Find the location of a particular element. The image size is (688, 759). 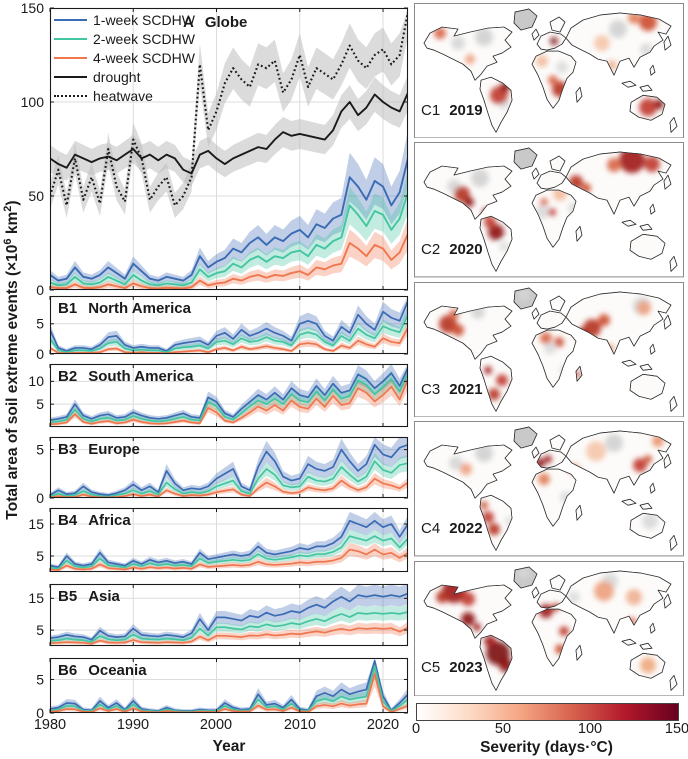

legend-item-4week: 4-week SCDHW is located at coordinates (124, 57).